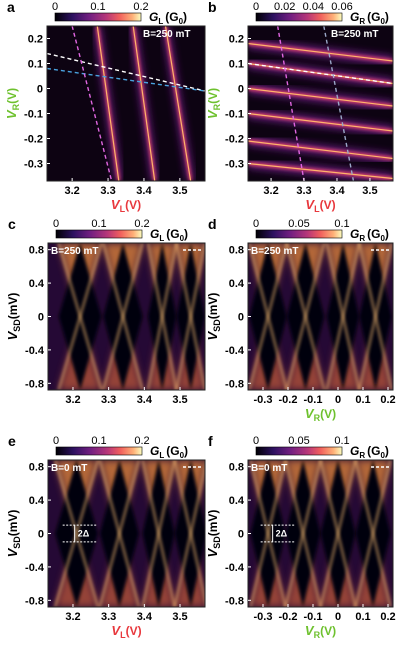 The width and height of the screenshot is (415, 645). What do you see at coordinates (320, 150) in the screenshot?
I see `ridge-core` at bounding box center [320, 150].